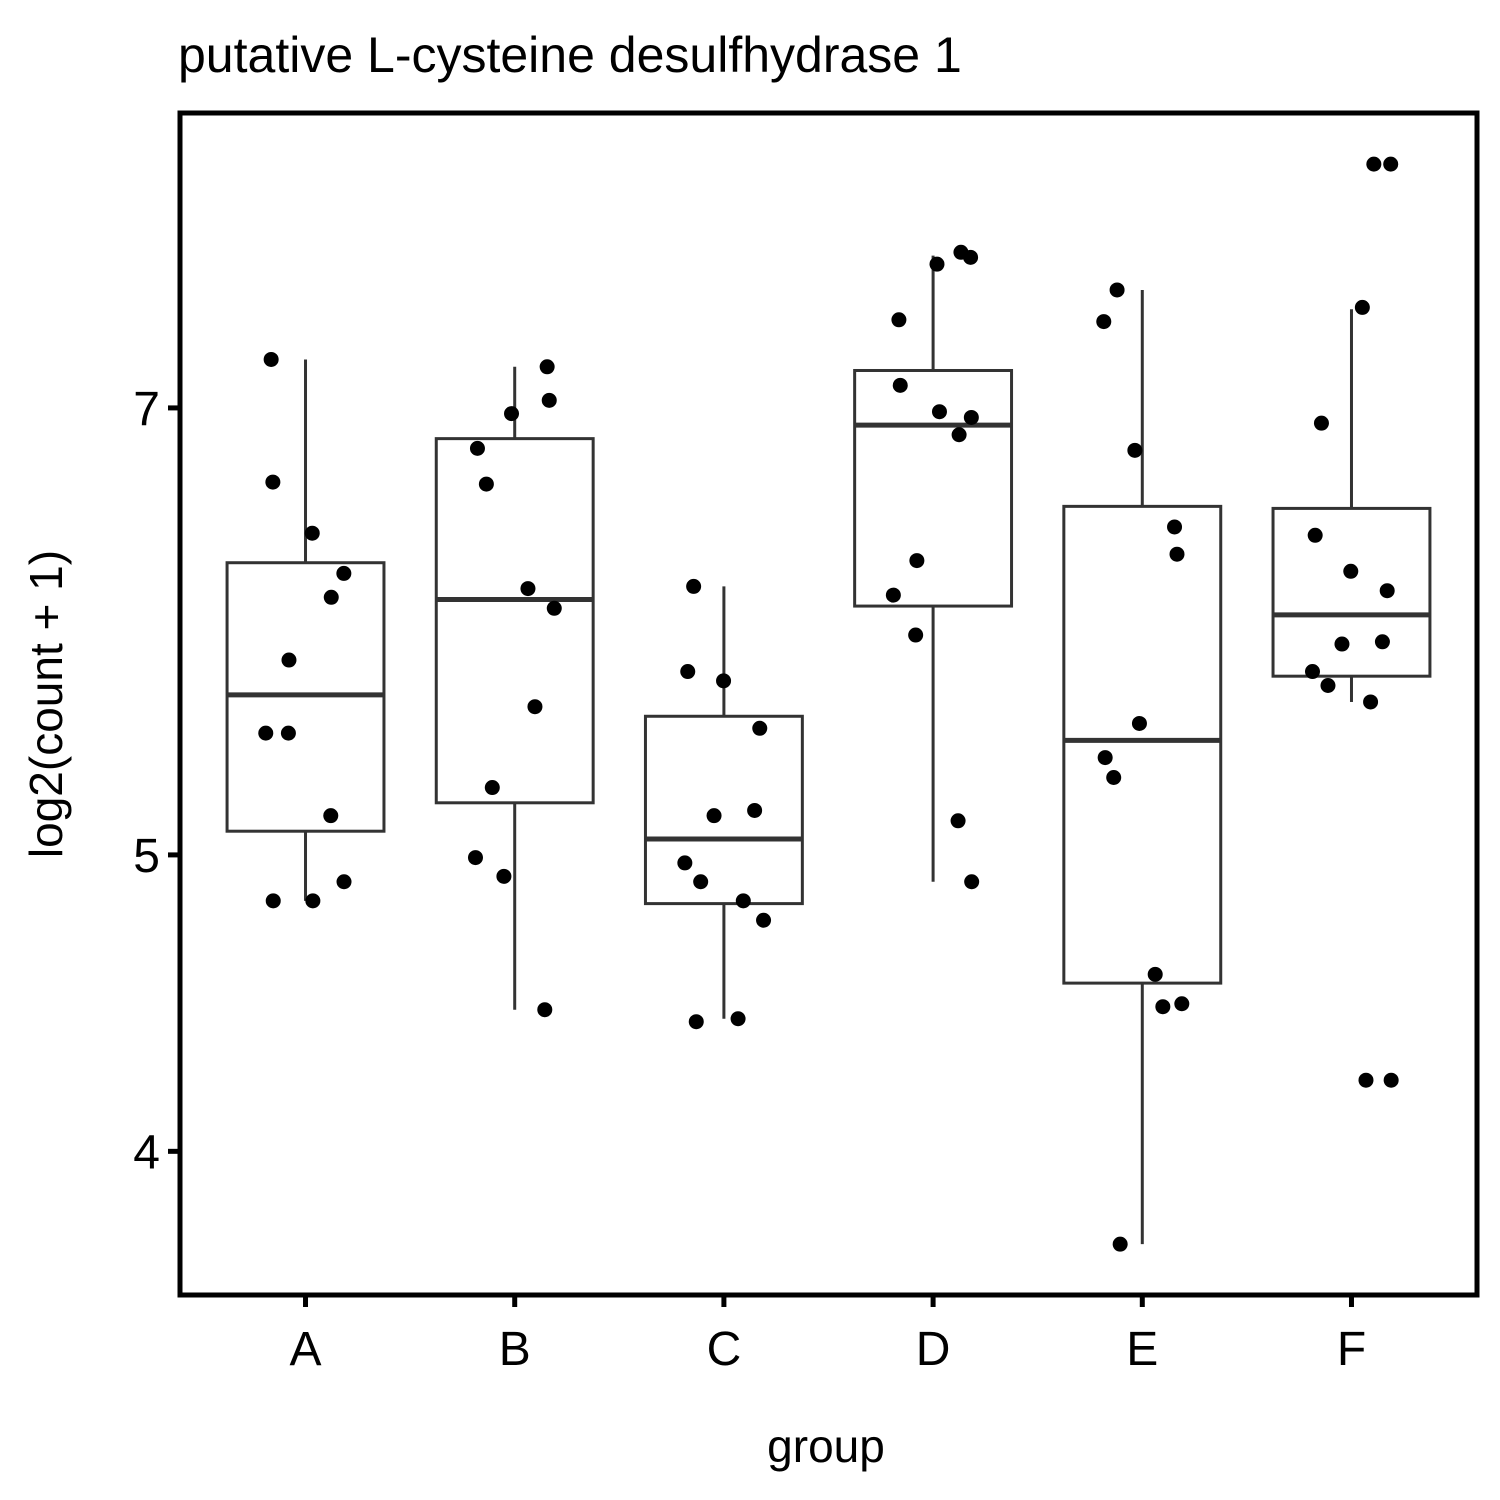 The height and width of the screenshot is (1500, 1500). Describe the element at coordinates (46, 704) in the screenshot. I see `y-axis-label: log2(count + 1)` at that location.